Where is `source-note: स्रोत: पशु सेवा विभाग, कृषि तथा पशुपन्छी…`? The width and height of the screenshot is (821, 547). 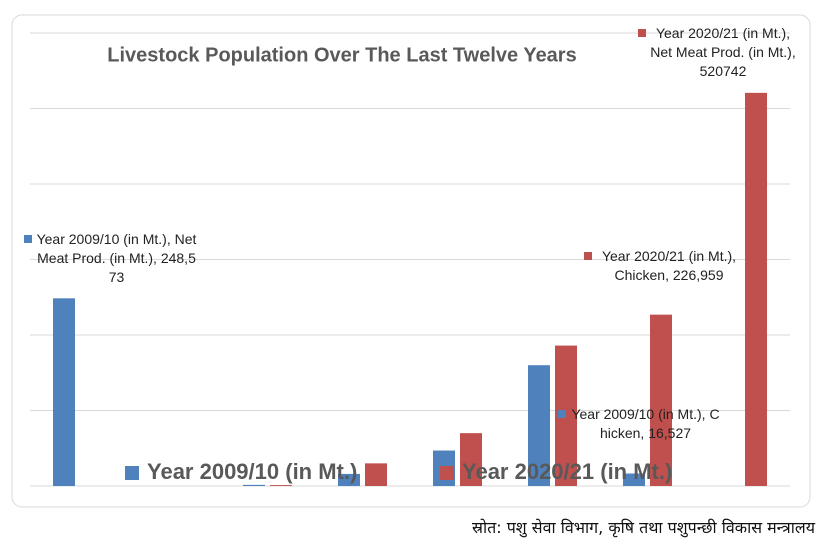 source-note: स्रोत: पशु सेवा विभाग, कृषि तथा पशुपन्छी… is located at coordinates (643, 527).